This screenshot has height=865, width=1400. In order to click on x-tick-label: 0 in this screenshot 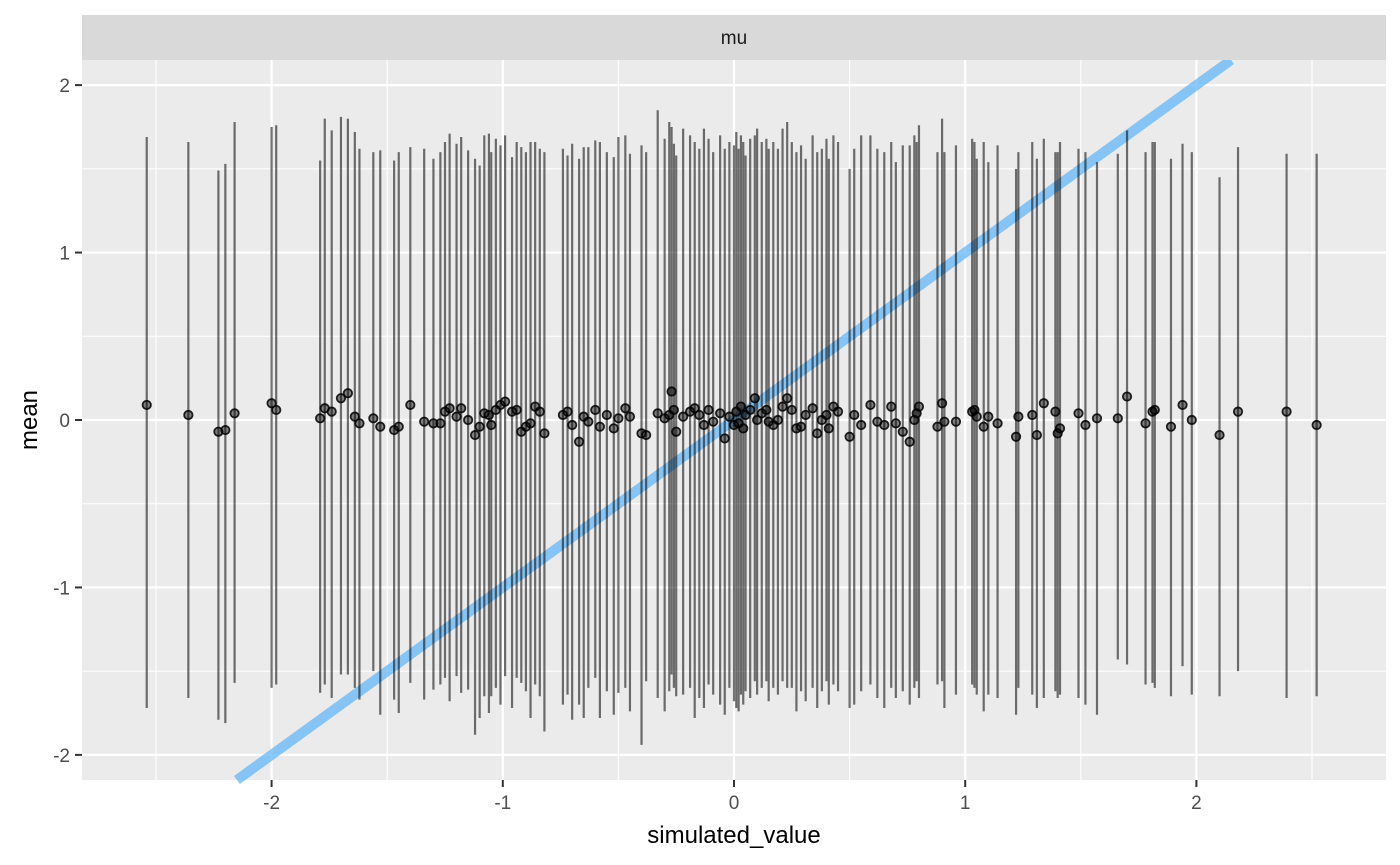, I will do `click(734, 803)`.